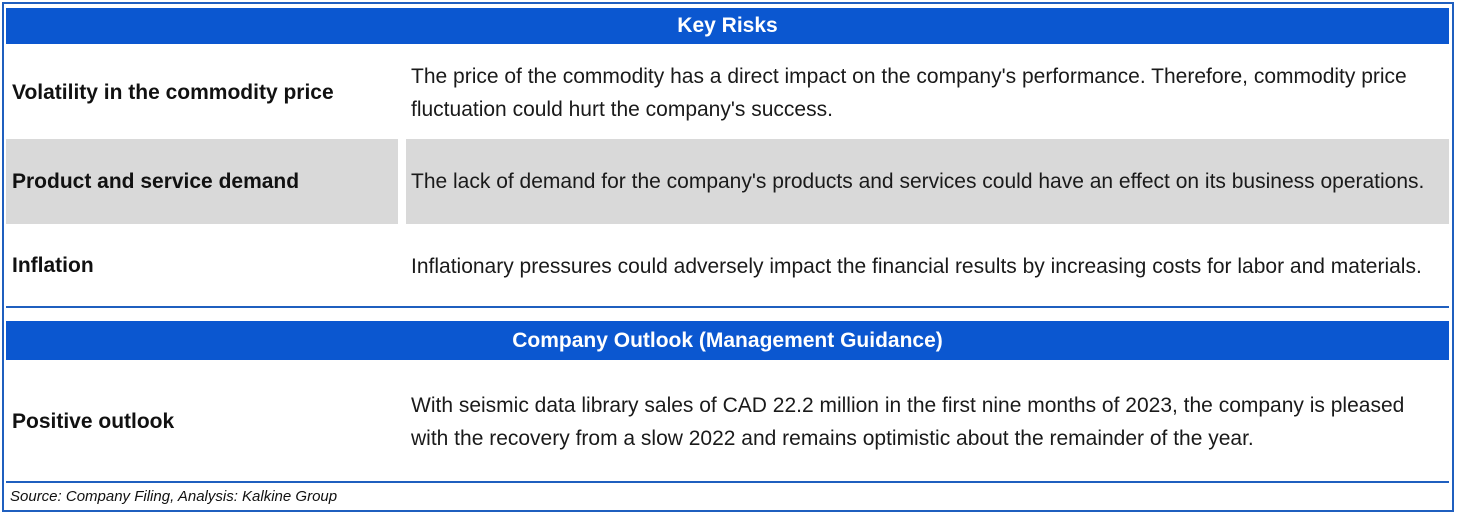  I want to click on key-risks-header: Key Risks, so click(727, 26).